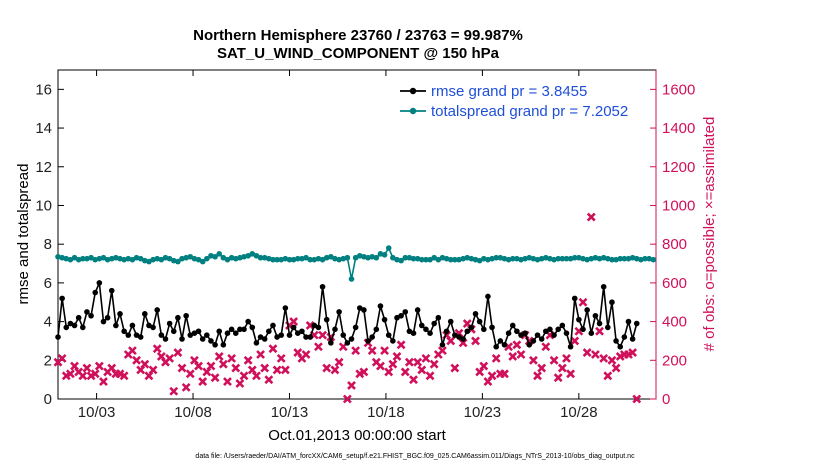 The width and height of the screenshot is (830, 470). What do you see at coordinates (413, 111) in the screenshot?
I see `legend-spread-marker` at bounding box center [413, 111].